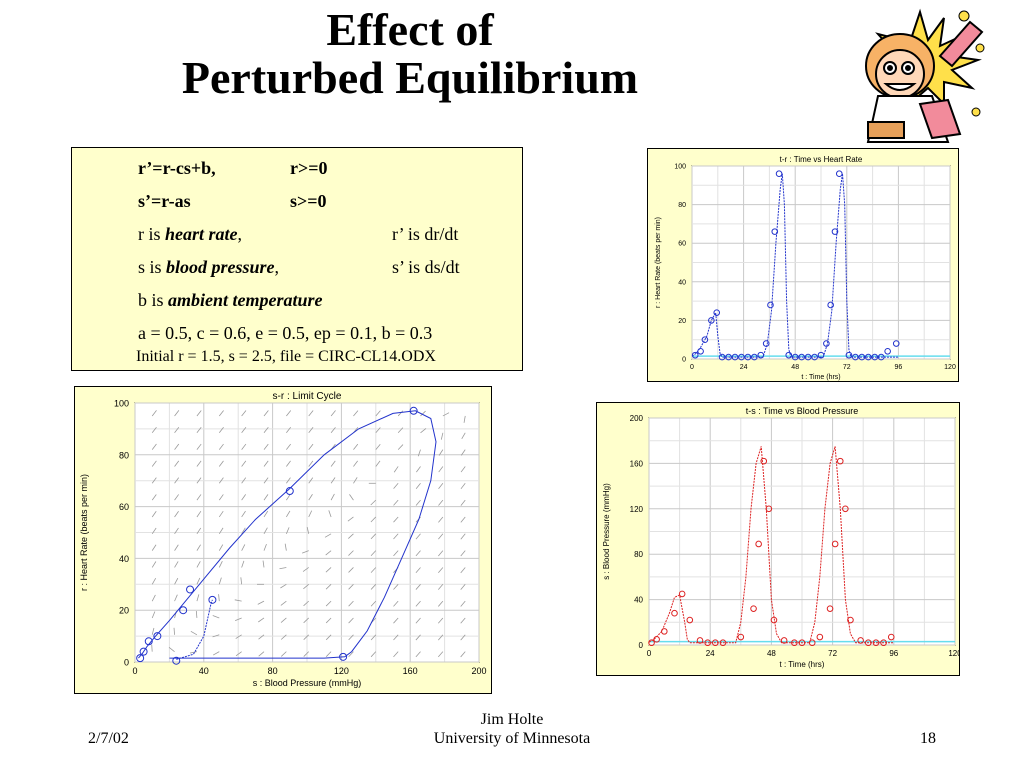  I want to click on heart-rate-x-tick-label: 24, so click(744, 367).